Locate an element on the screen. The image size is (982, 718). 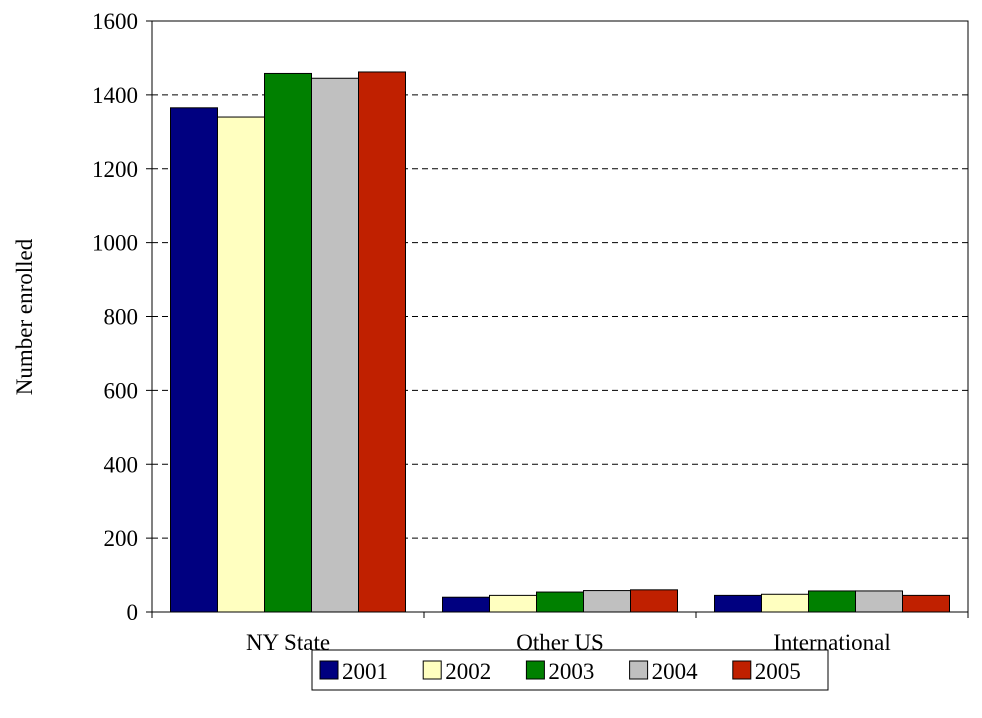
bar-2005-ny-state is located at coordinates (382, 342).